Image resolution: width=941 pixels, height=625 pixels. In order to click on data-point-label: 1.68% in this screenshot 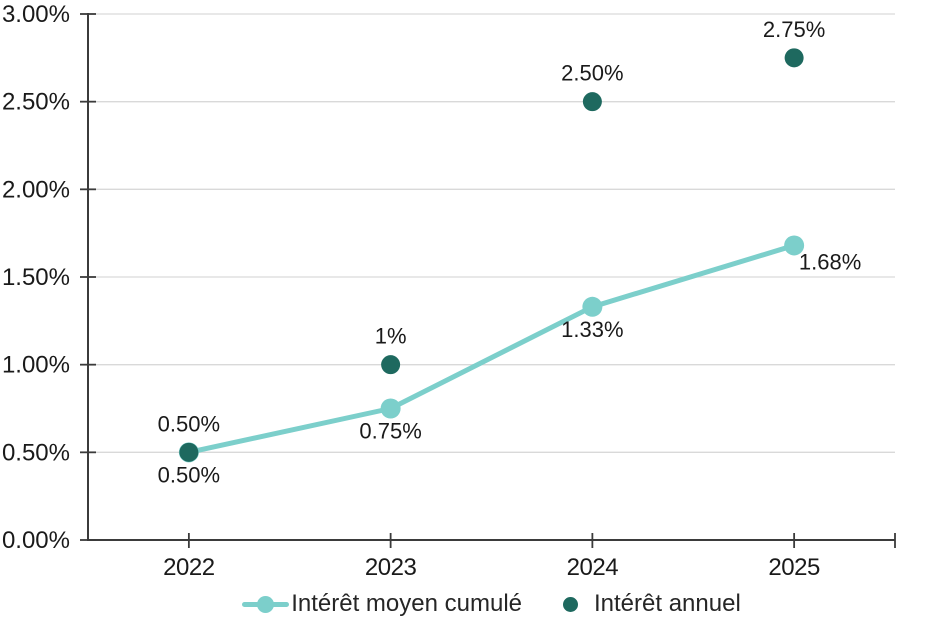, I will do `click(830, 261)`.